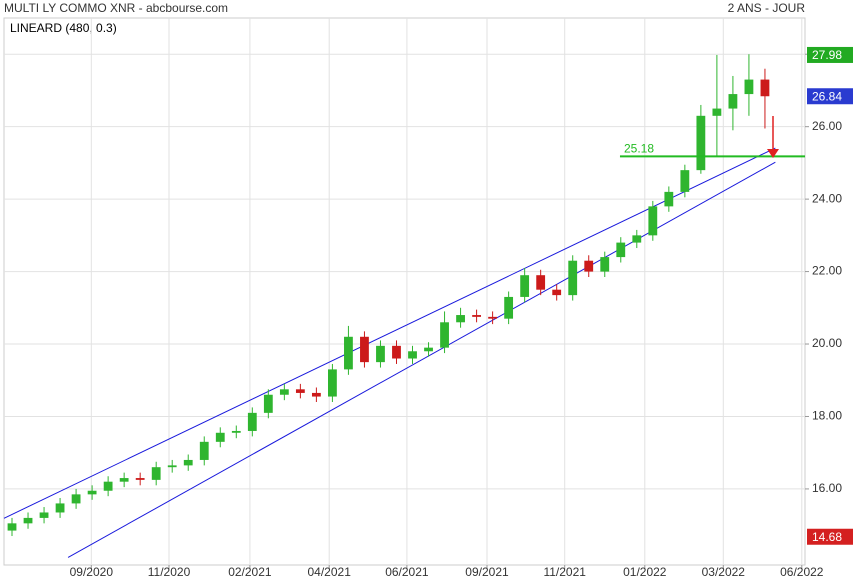 The height and width of the screenshot is (580, 855). What do you see at coordinates (407, 572) in the screenshot?
I see `x-tick-label: 06/2021` at bounding box center [407, 572].